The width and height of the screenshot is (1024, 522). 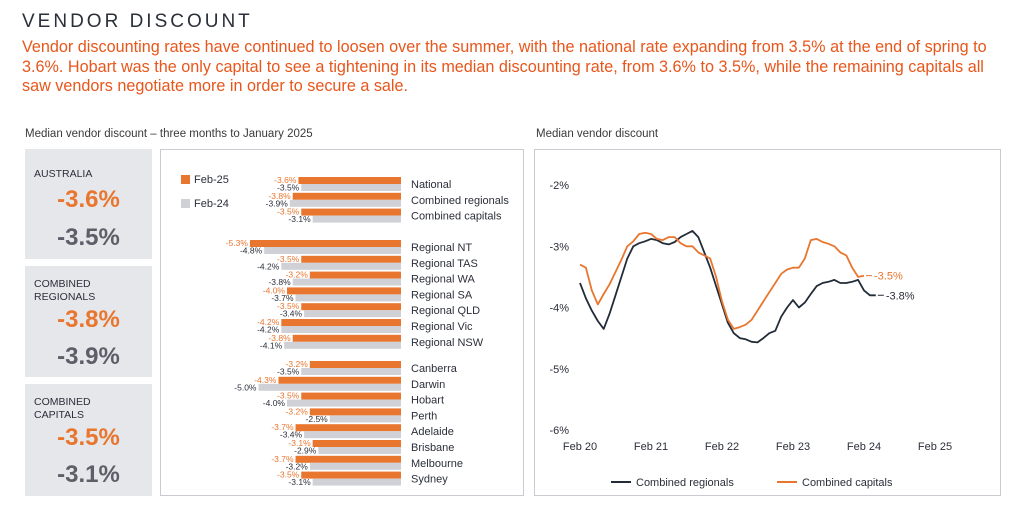 What do you see at coordinates (359, 450) in the screenshot?
I see `bar-feb24-brisbane` at bounding box center [359, 450].